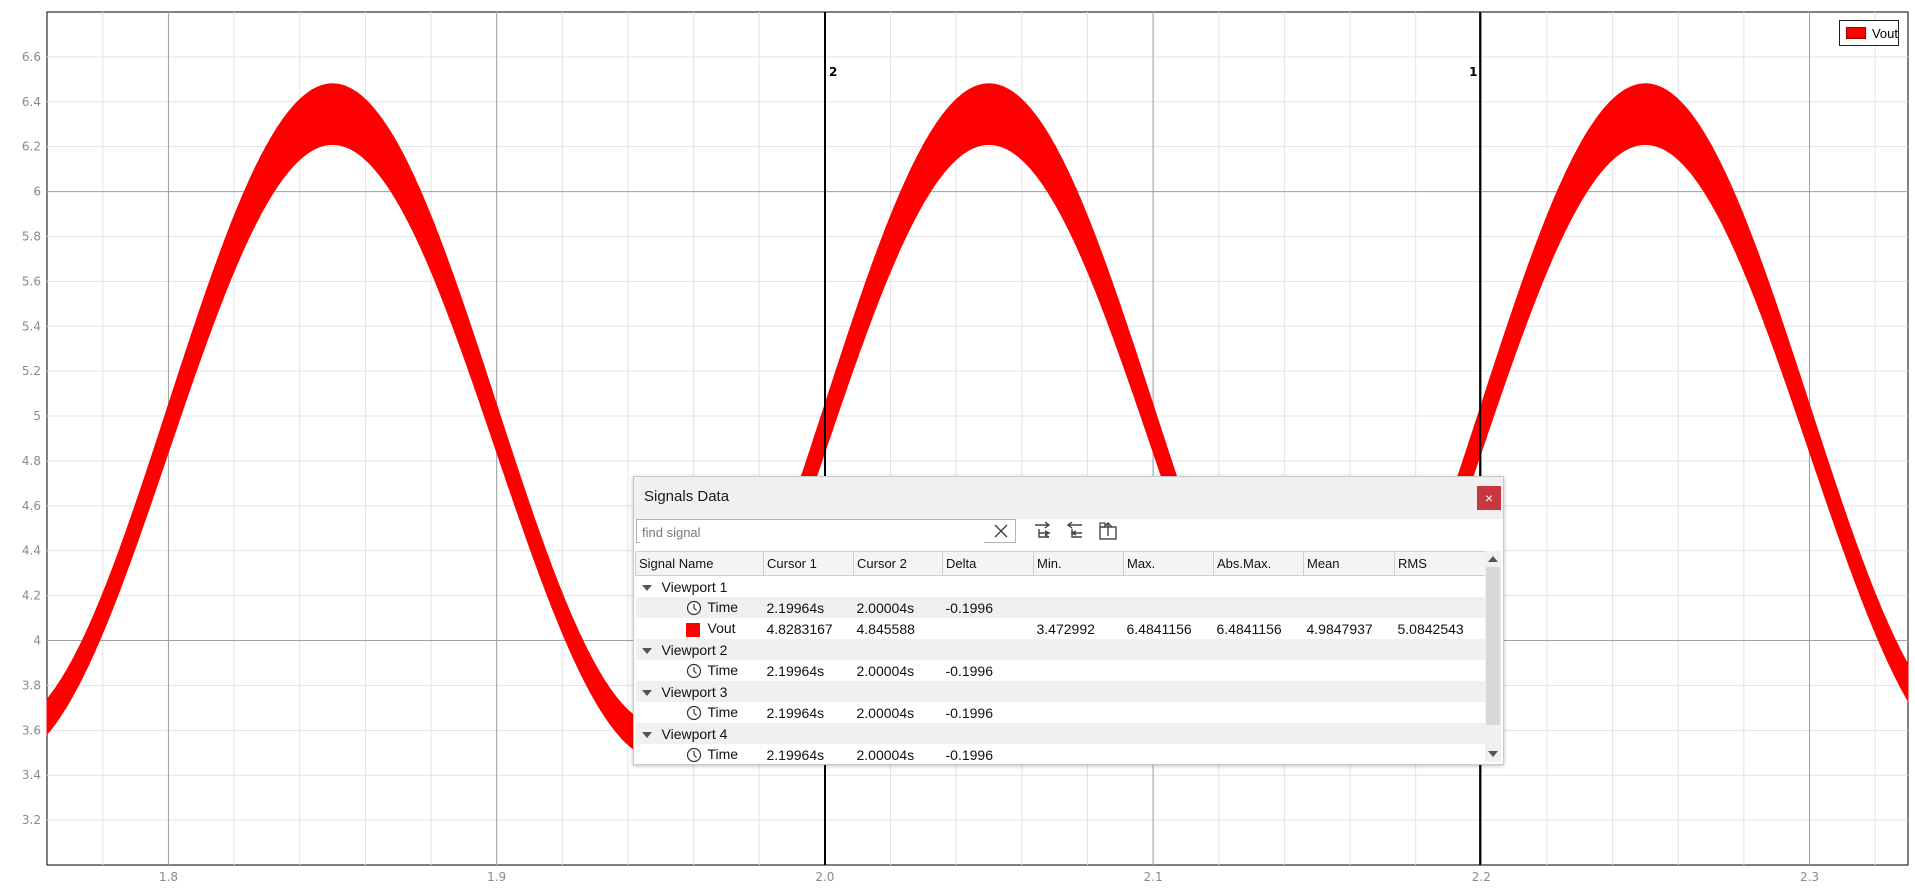 This screenshot has height=895, width=1915. What do you see at coordinates (1078, 563) in the screenshot?
I see `col-min: Min.` at bounding box center [1078, 563].